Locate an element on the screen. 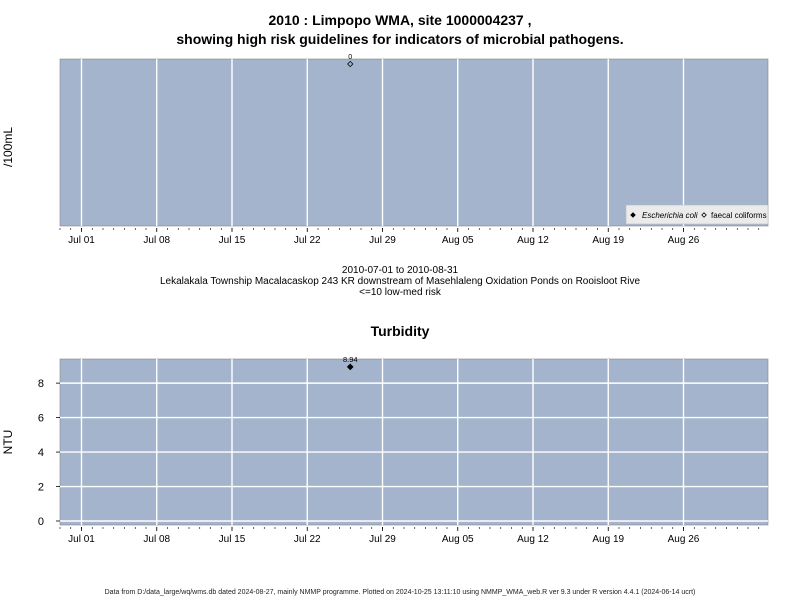 This screenshot has height=600, width=800. y-tick-label: 2 is located at coordinates (41, 488).